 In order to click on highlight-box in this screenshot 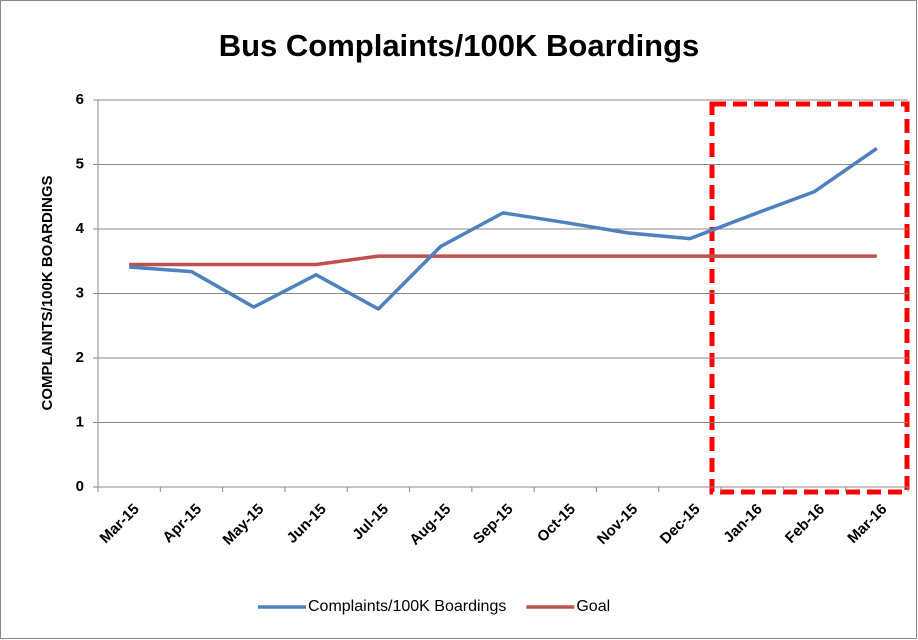, I will do `click(809, 298)`.